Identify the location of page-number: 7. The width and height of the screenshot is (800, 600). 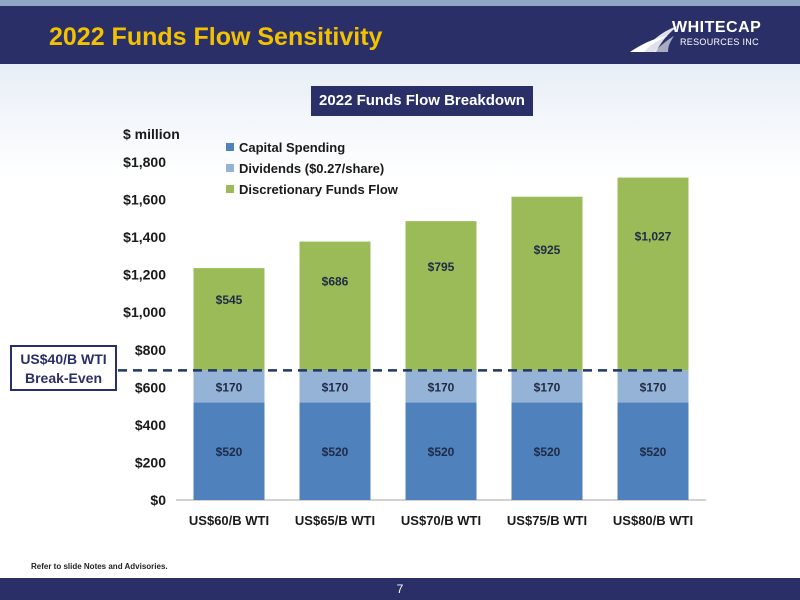
(400, 589).